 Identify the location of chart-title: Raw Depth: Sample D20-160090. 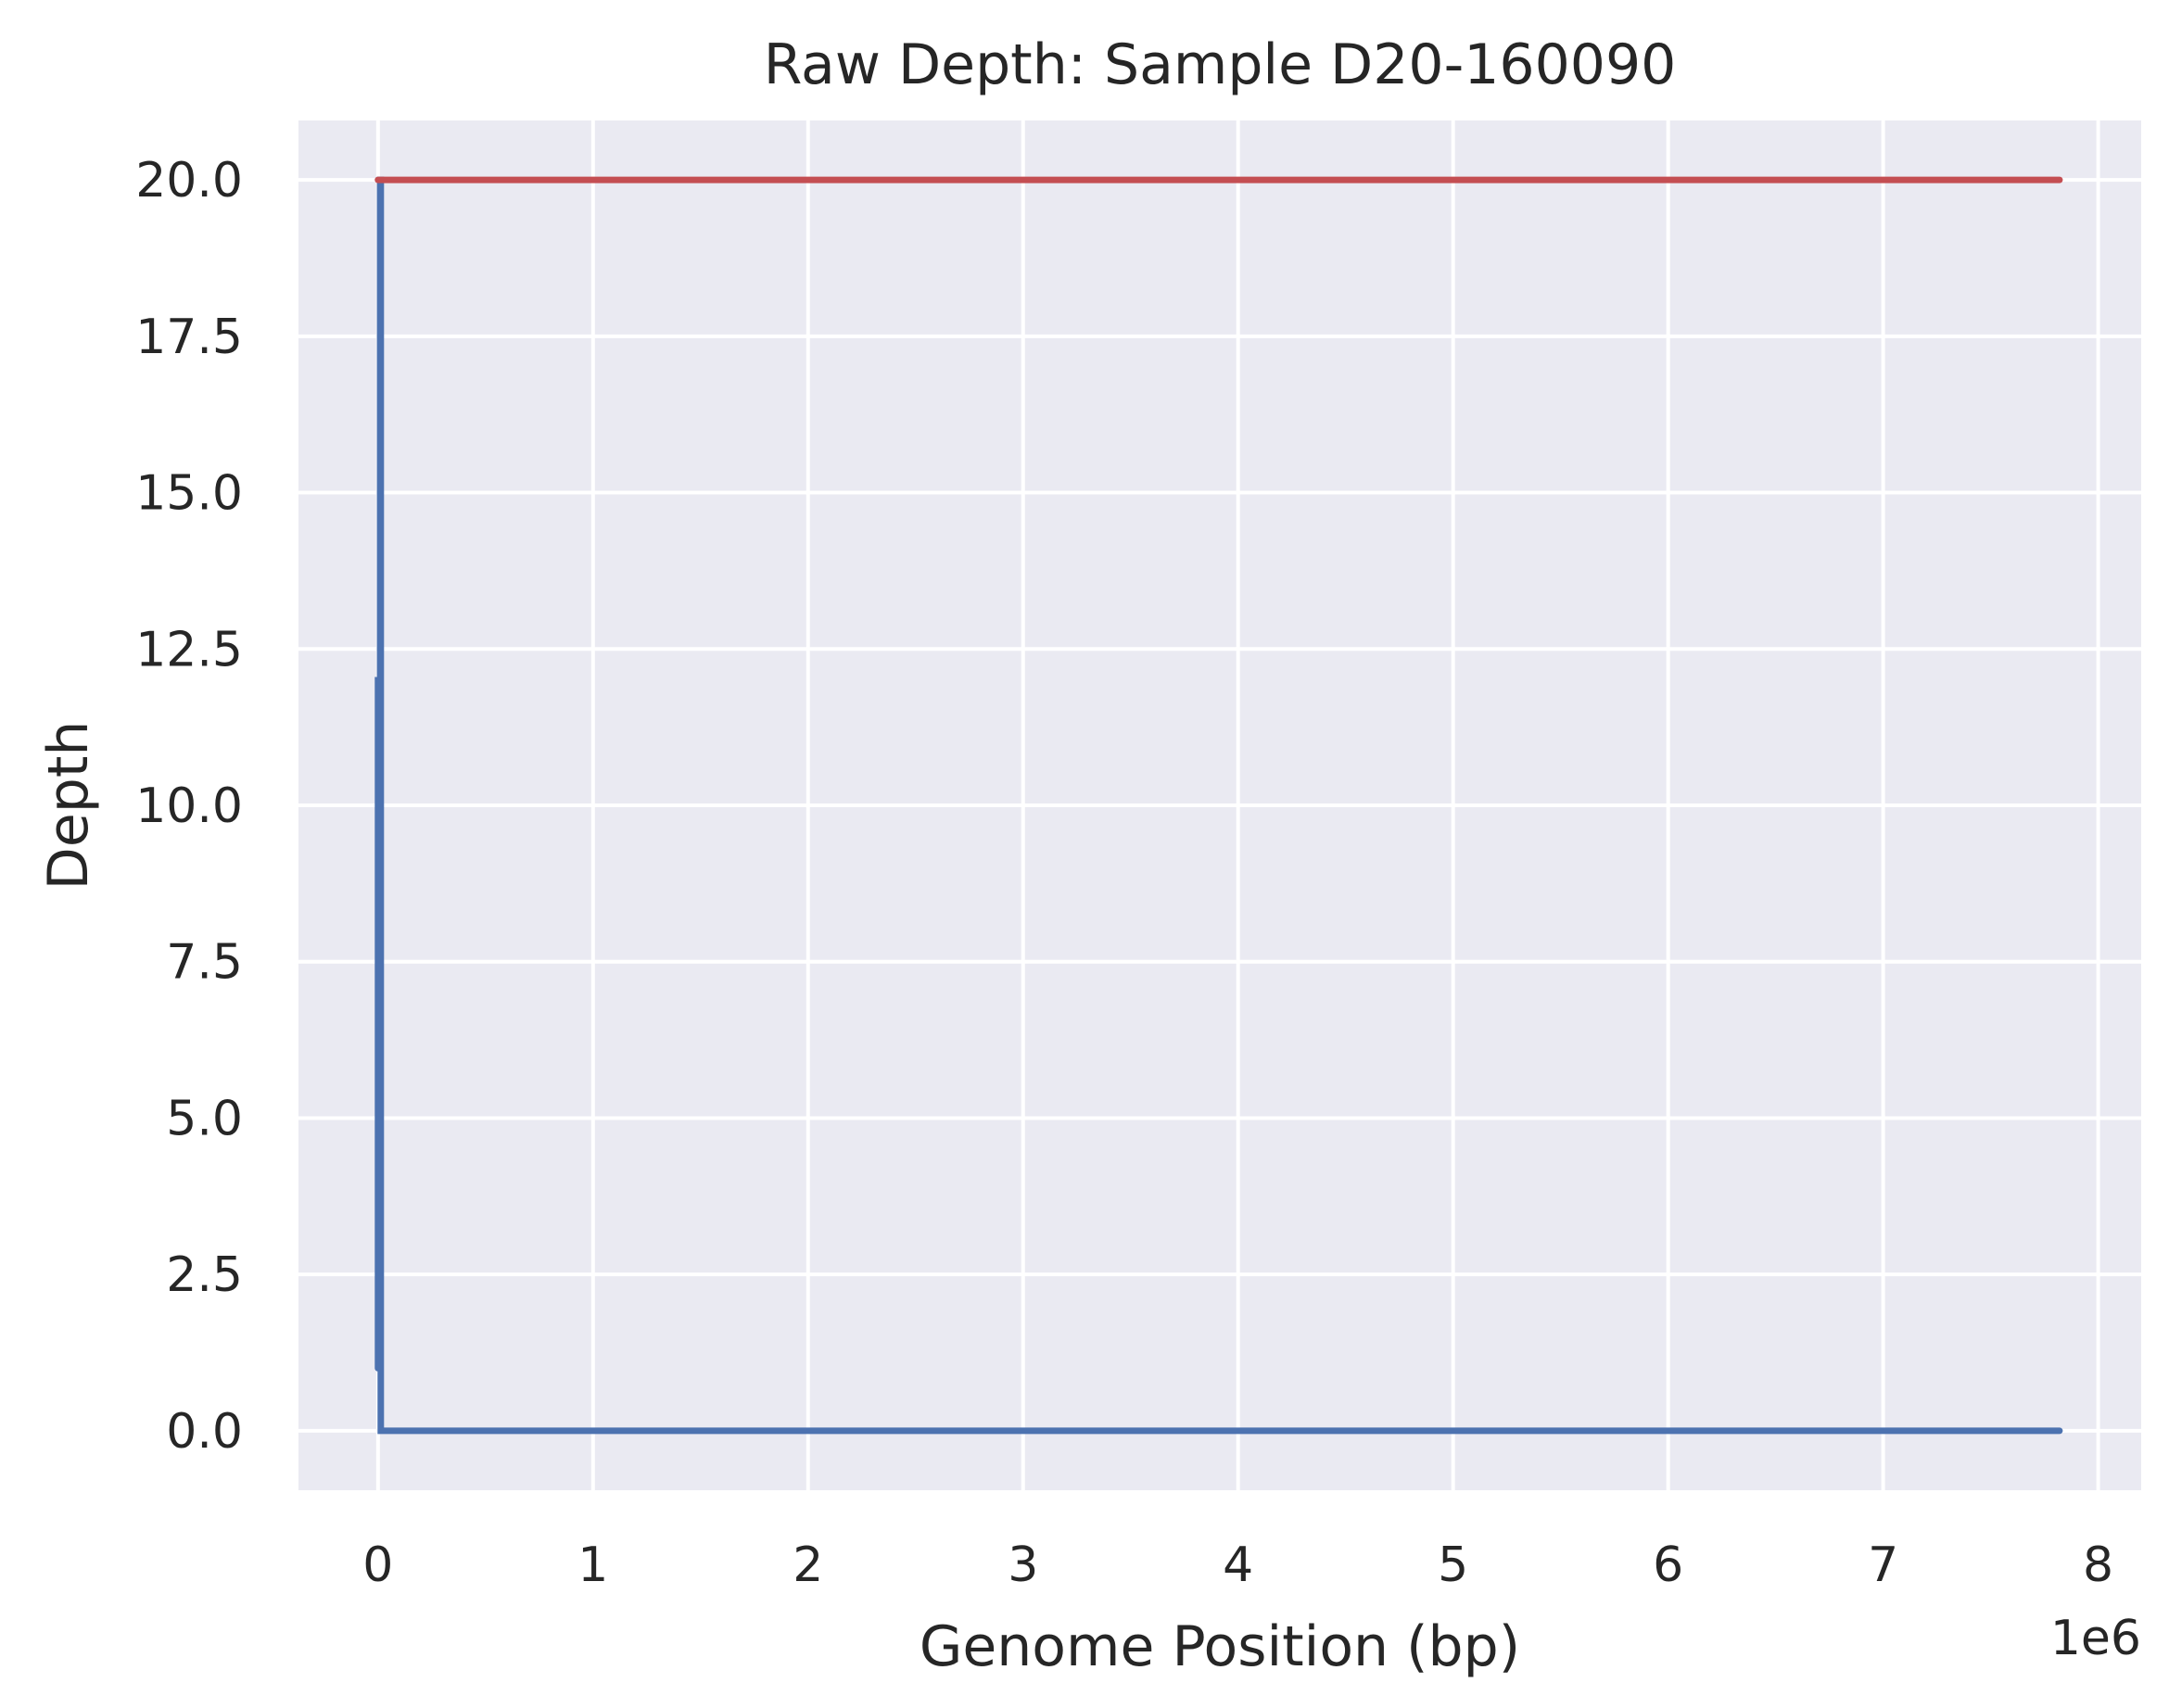
(1220, 64).